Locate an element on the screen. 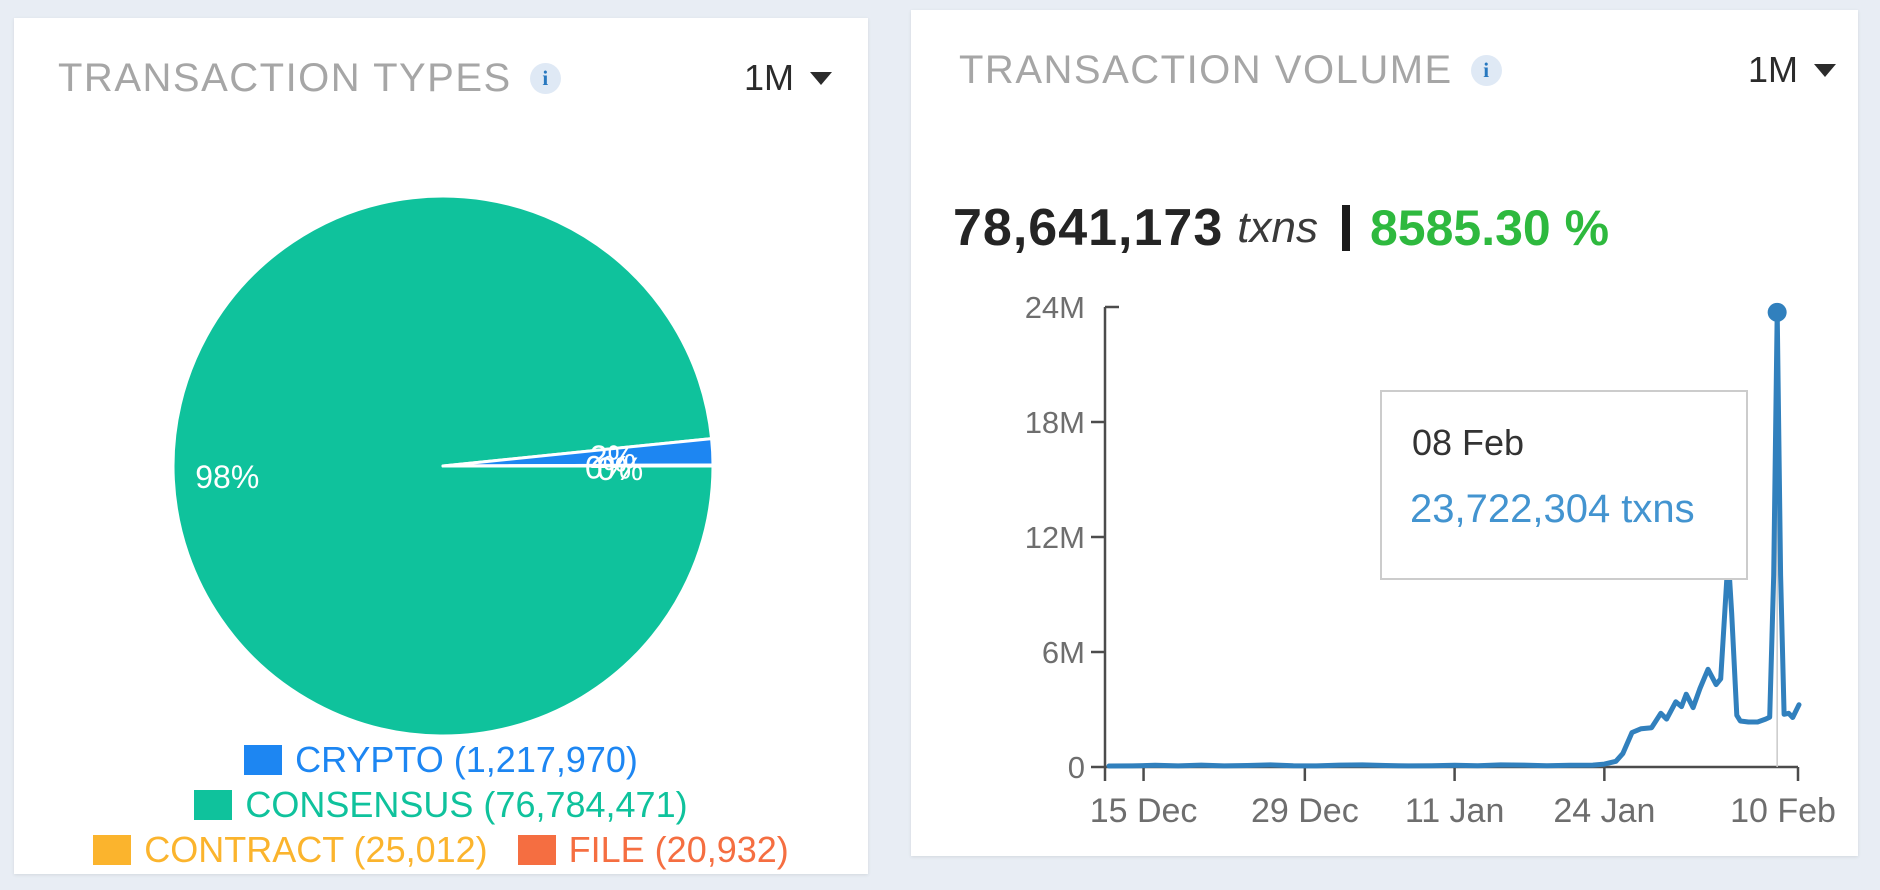 Image resolution: width=1880 pixels, height=890 pixels. types-title-group: TRANSACTION TYPES i is located at coordinates (309, 78).